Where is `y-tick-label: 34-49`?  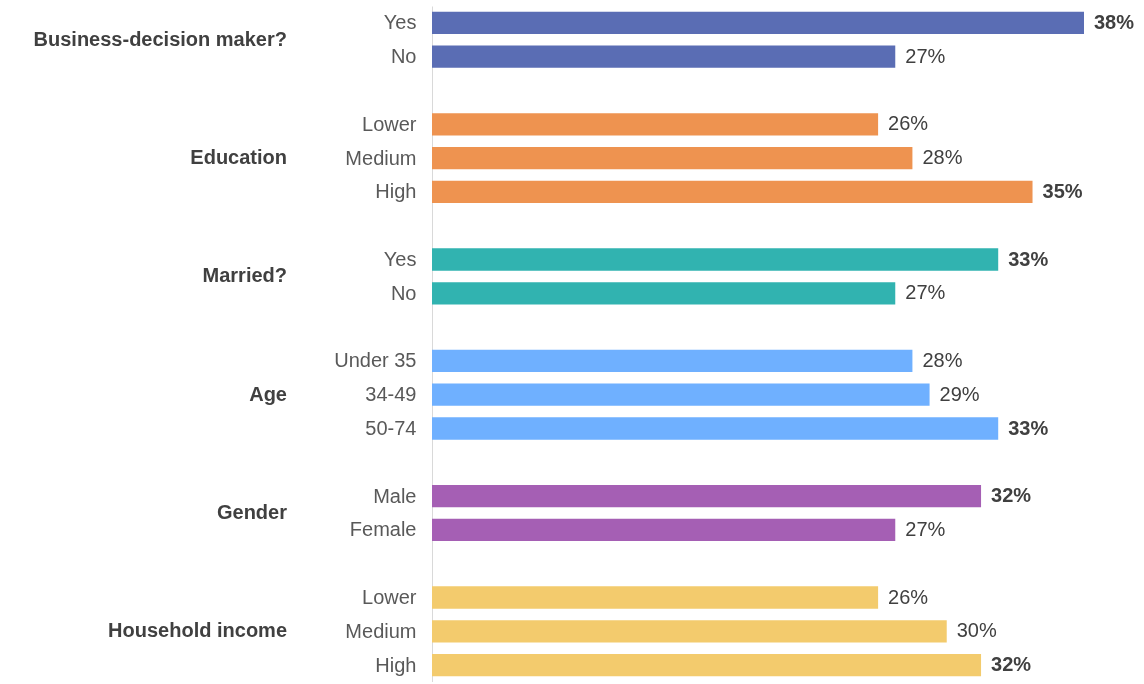
y-tick-label: 34-49 is located at coordinates (391, 394).